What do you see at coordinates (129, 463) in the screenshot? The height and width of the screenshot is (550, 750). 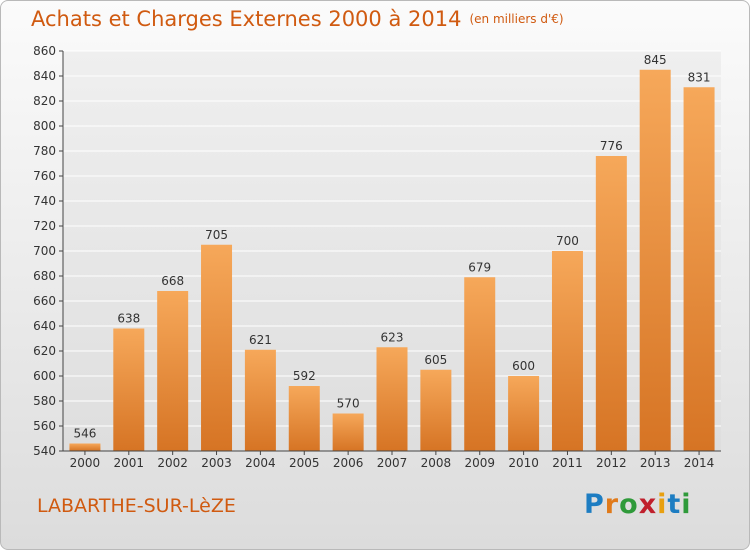 I see `x-tick-label: 2001` at bounding box center [129, 463].